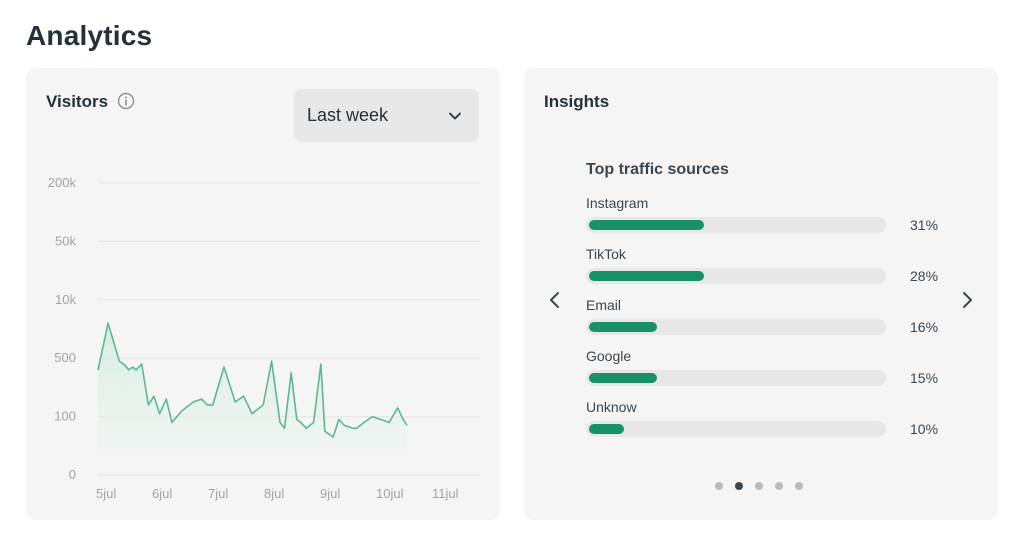  Describe the element at coordinates (657, 169) in the screenshot. I see `top-sources-title: Top traffic sources` at that location.